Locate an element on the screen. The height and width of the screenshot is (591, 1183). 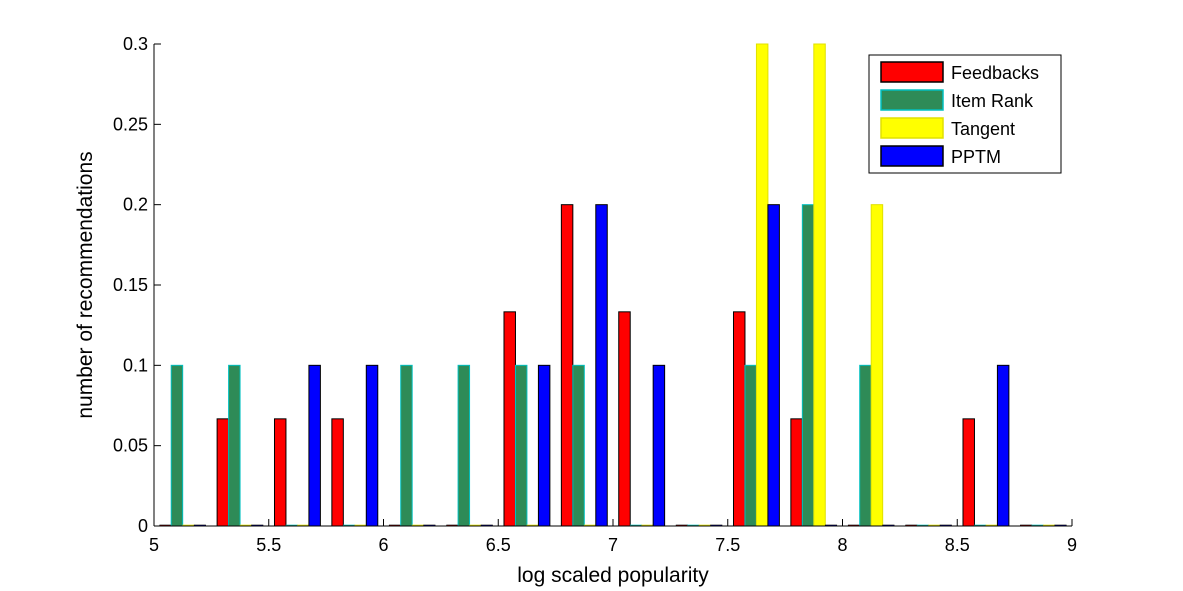
y-tick-label: 0.3 is located at coordinates (135, 44).